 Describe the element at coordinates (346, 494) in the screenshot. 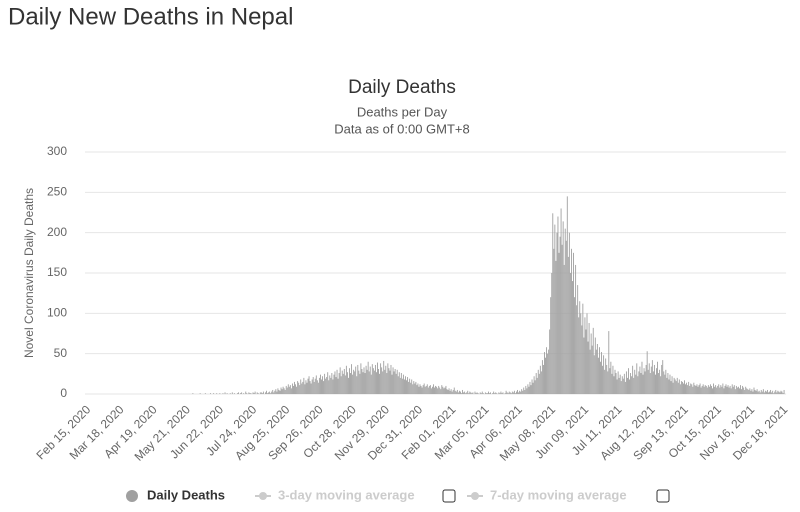

I see `legend-label: 3-day moving average` at that location.